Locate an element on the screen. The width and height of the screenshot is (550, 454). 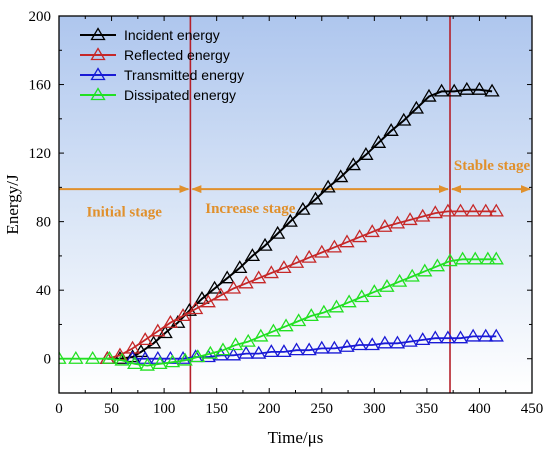
x-axis-title: Time/μs is located at coordinates (296, 437).